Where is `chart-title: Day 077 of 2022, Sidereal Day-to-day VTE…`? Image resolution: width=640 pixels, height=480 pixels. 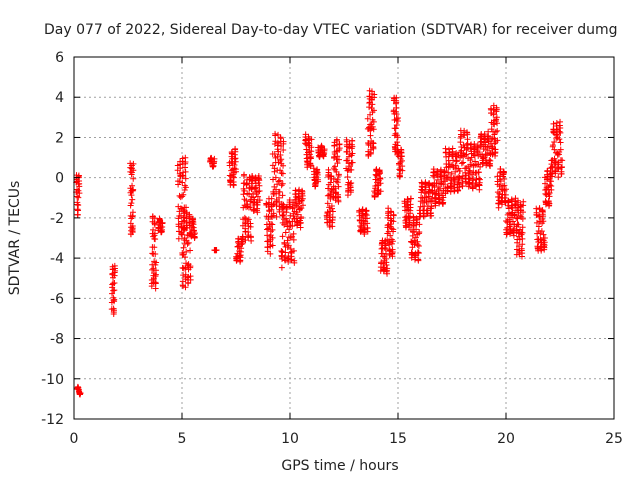 chart-title: Day 077 of 2022, Sidereal Day-to-day VTE… is located at coordinates (331, 30).